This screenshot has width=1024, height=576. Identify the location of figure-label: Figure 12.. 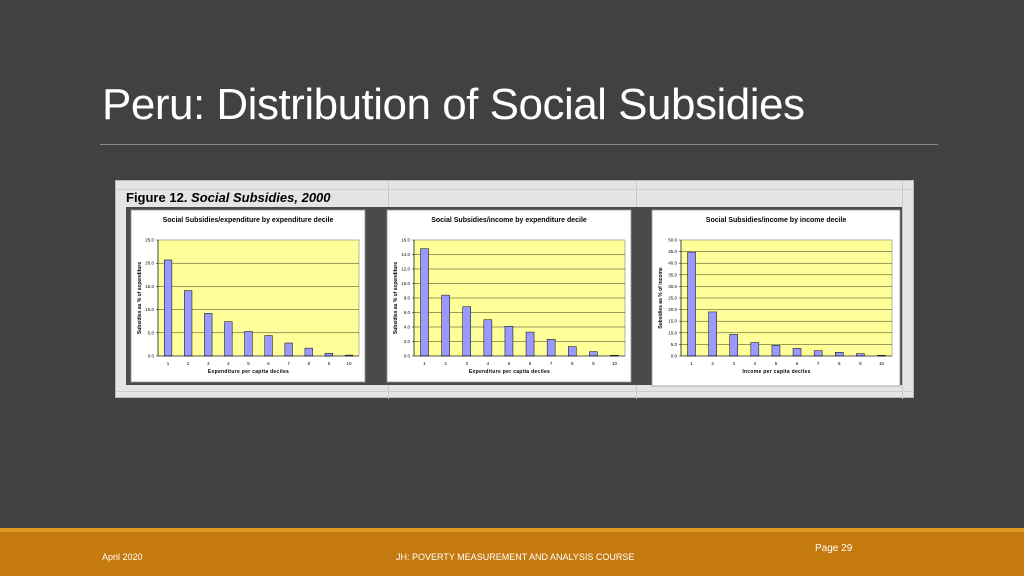
(157, 197).